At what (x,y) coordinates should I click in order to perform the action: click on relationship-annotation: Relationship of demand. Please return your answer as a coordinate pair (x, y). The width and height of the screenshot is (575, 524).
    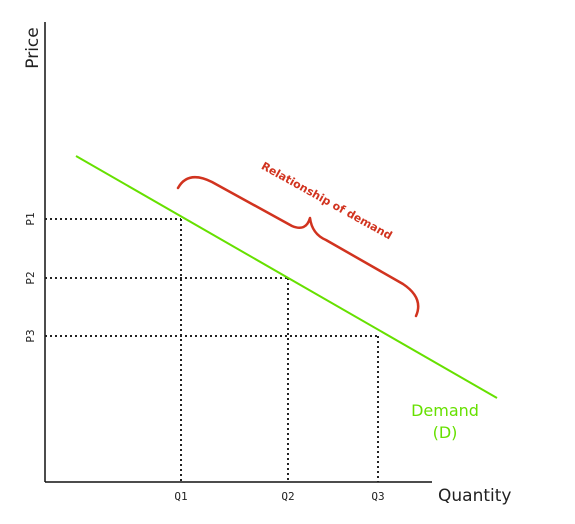
    Looking at the image, I should click on (326, 200).